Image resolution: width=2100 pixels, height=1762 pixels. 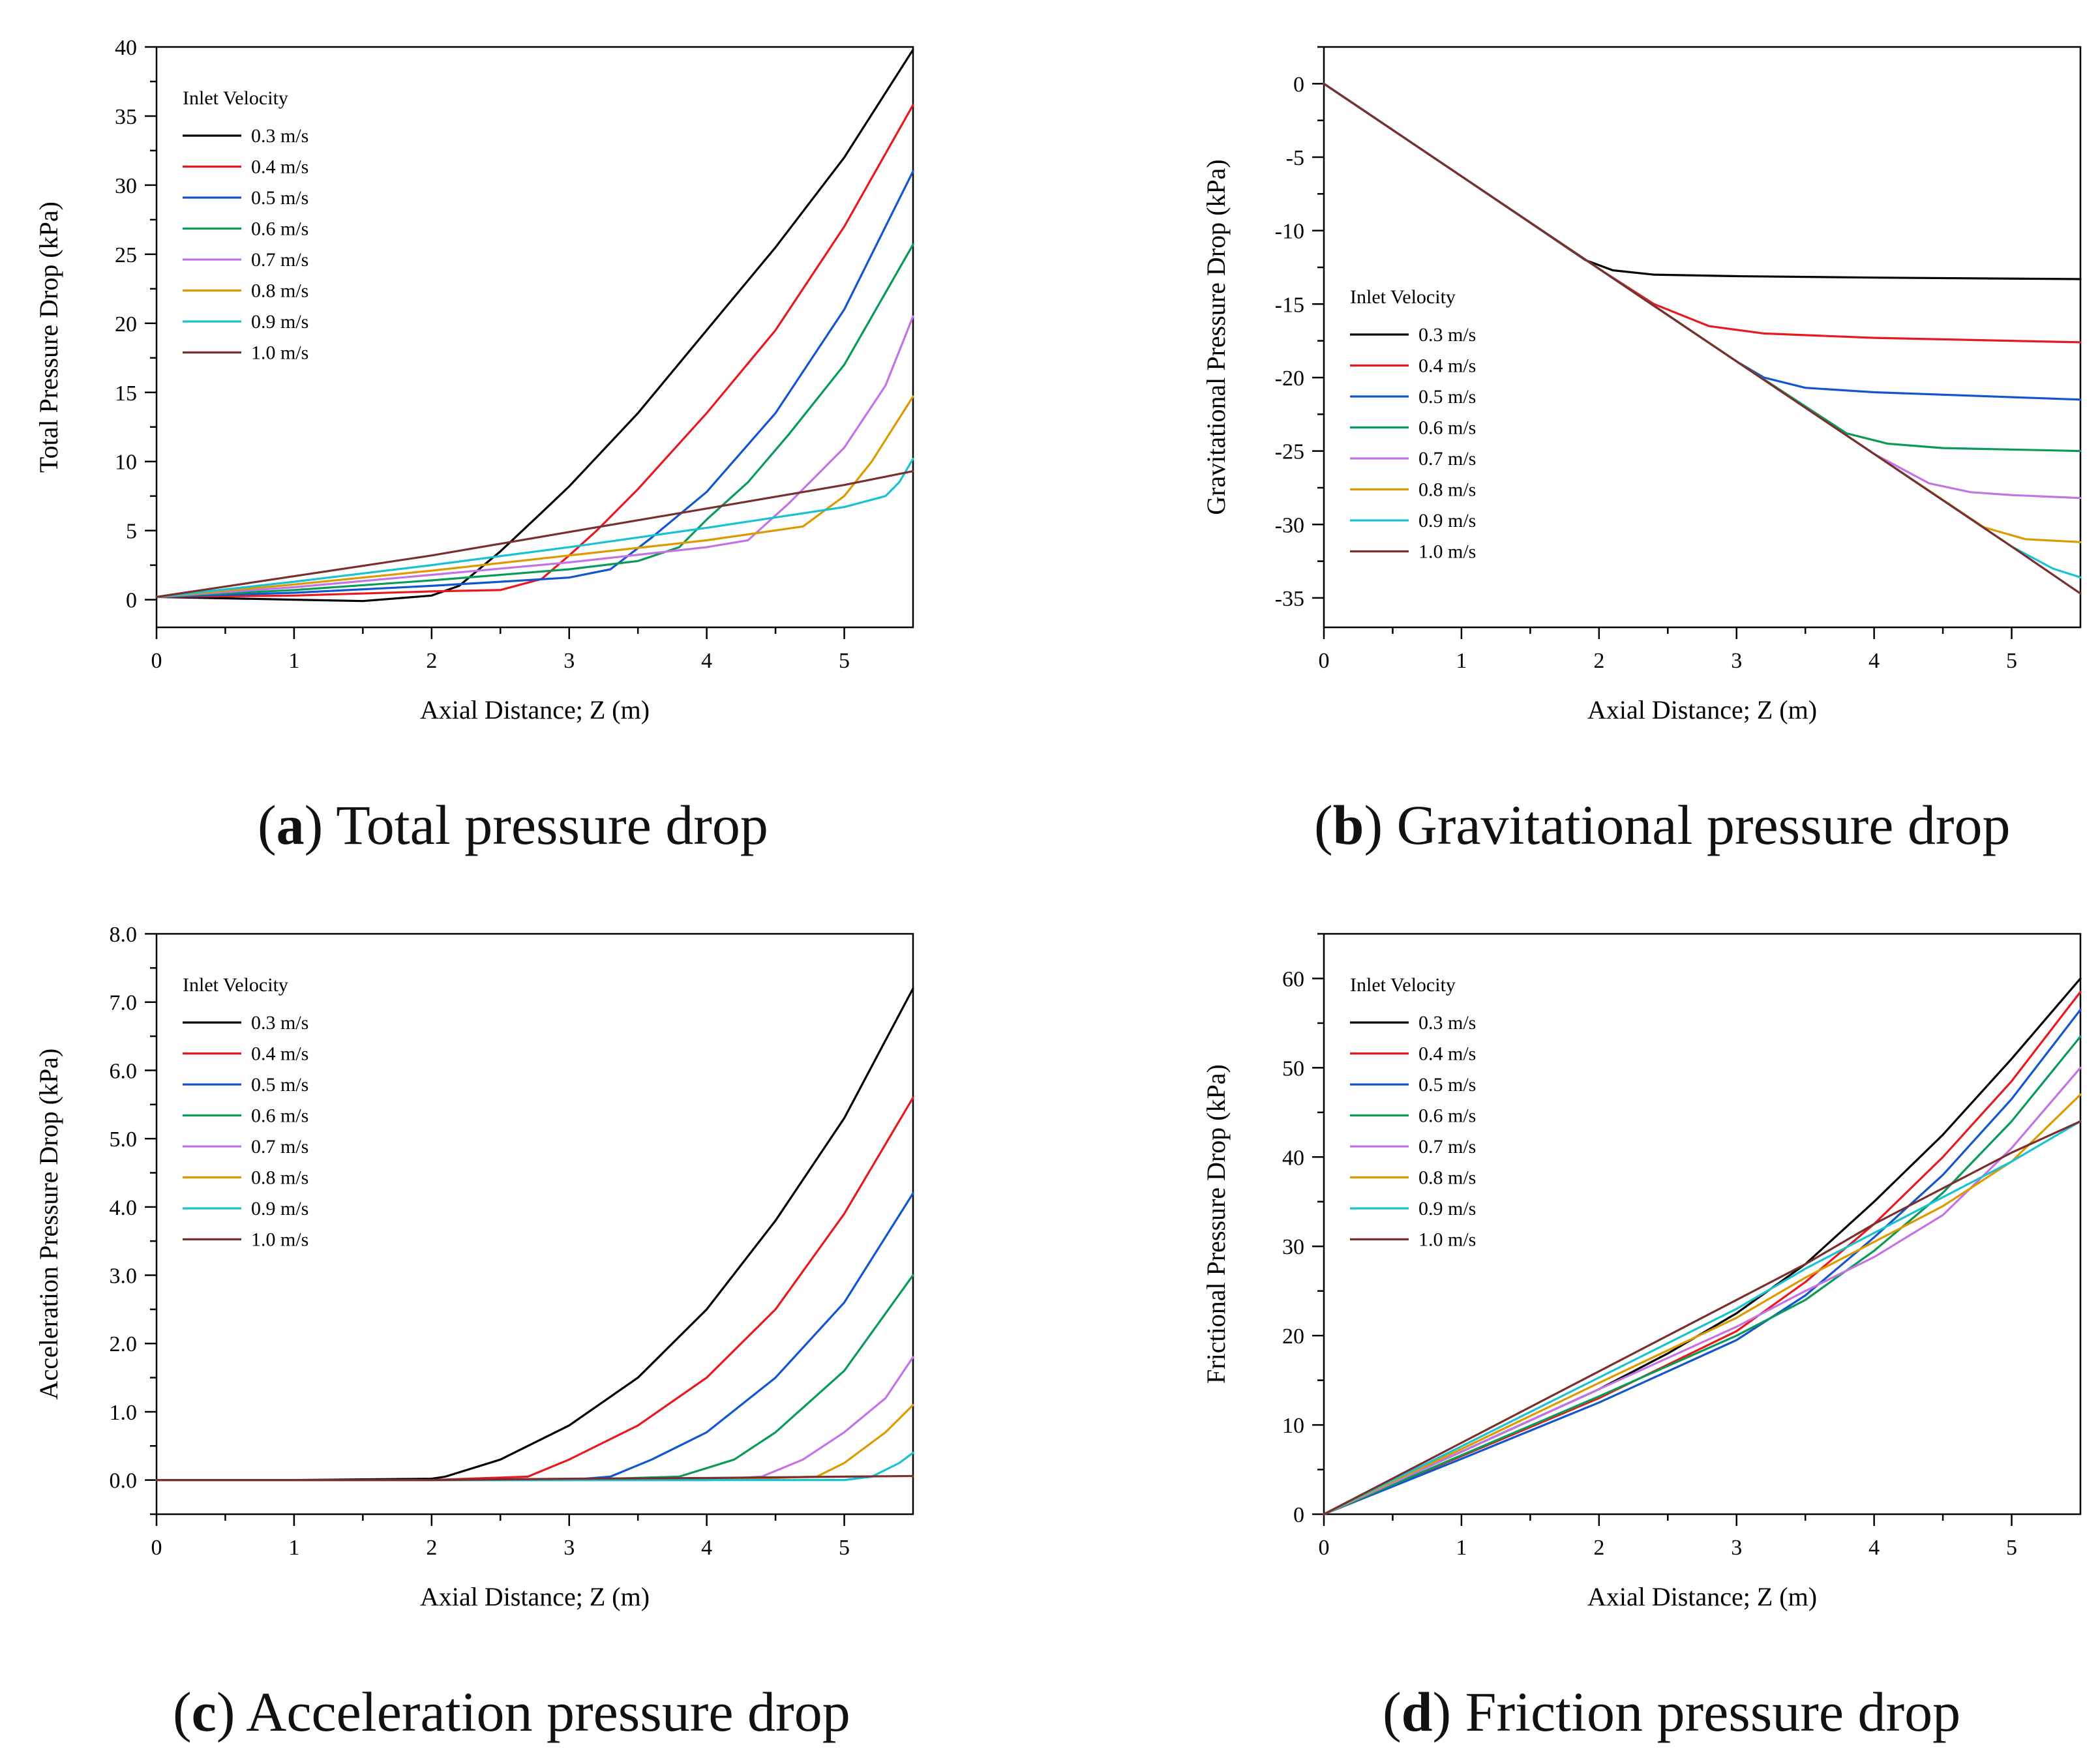 I want to click on chart-a-caption-letter: a, so click(x=290, y=825).